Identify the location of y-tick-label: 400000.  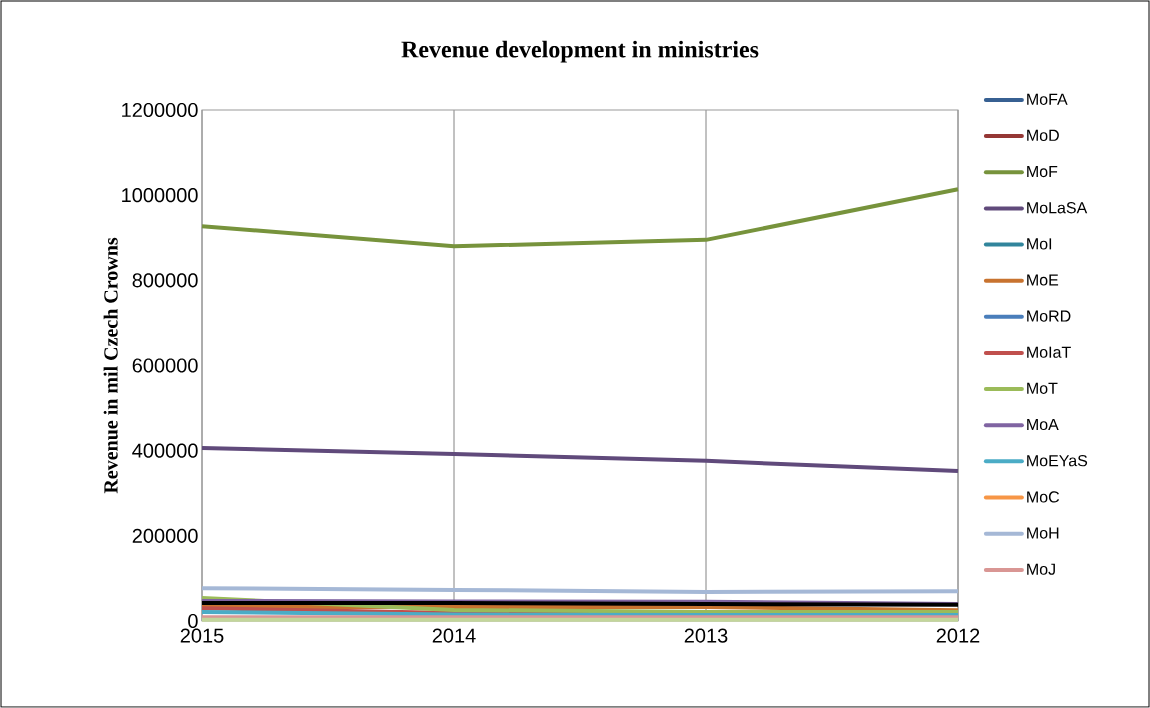
(165, 450).